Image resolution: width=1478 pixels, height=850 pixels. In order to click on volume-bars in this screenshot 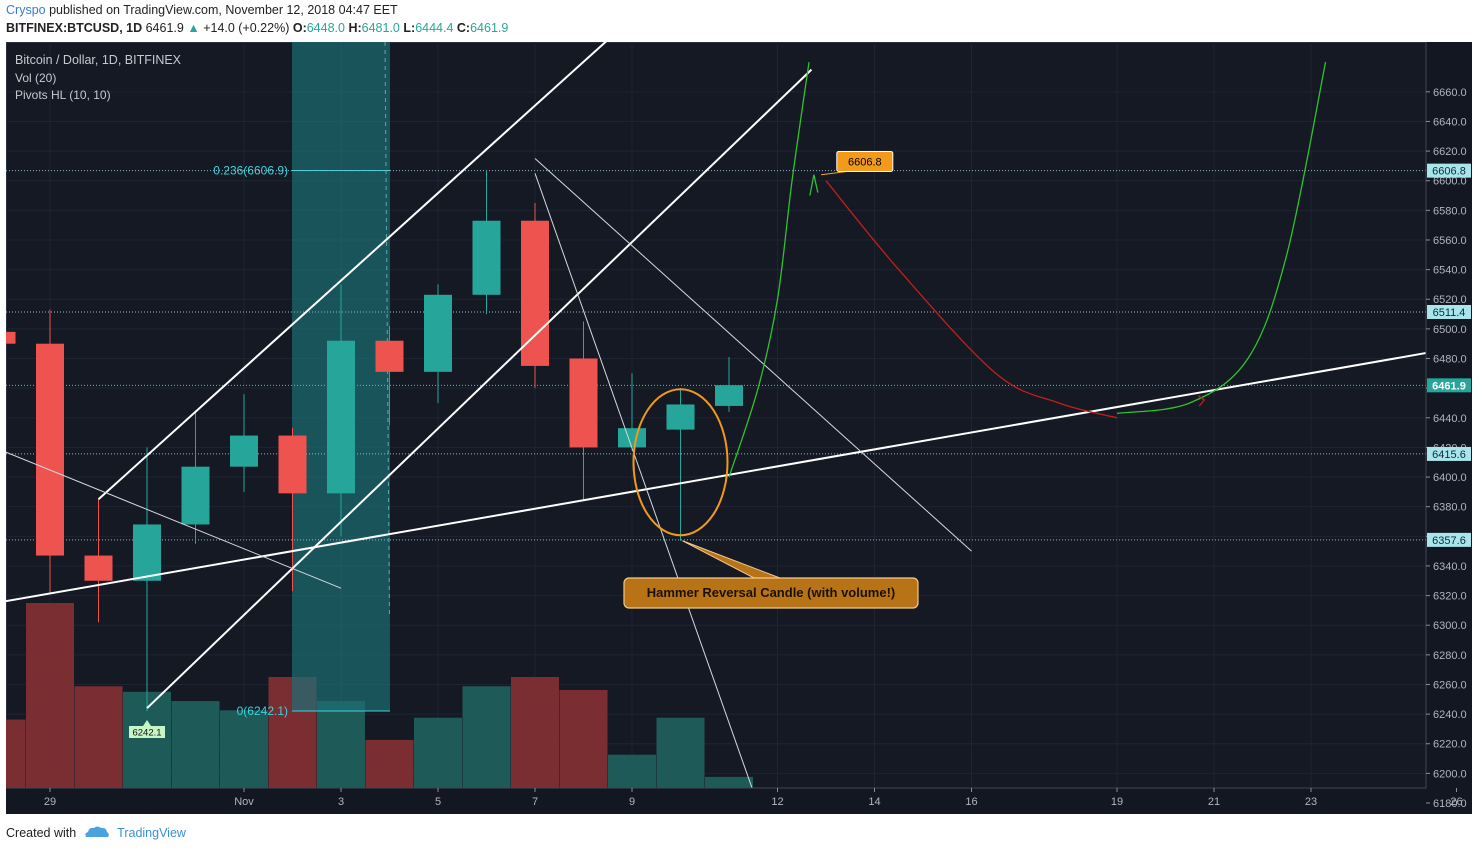, I will do `click(379, 695)`.